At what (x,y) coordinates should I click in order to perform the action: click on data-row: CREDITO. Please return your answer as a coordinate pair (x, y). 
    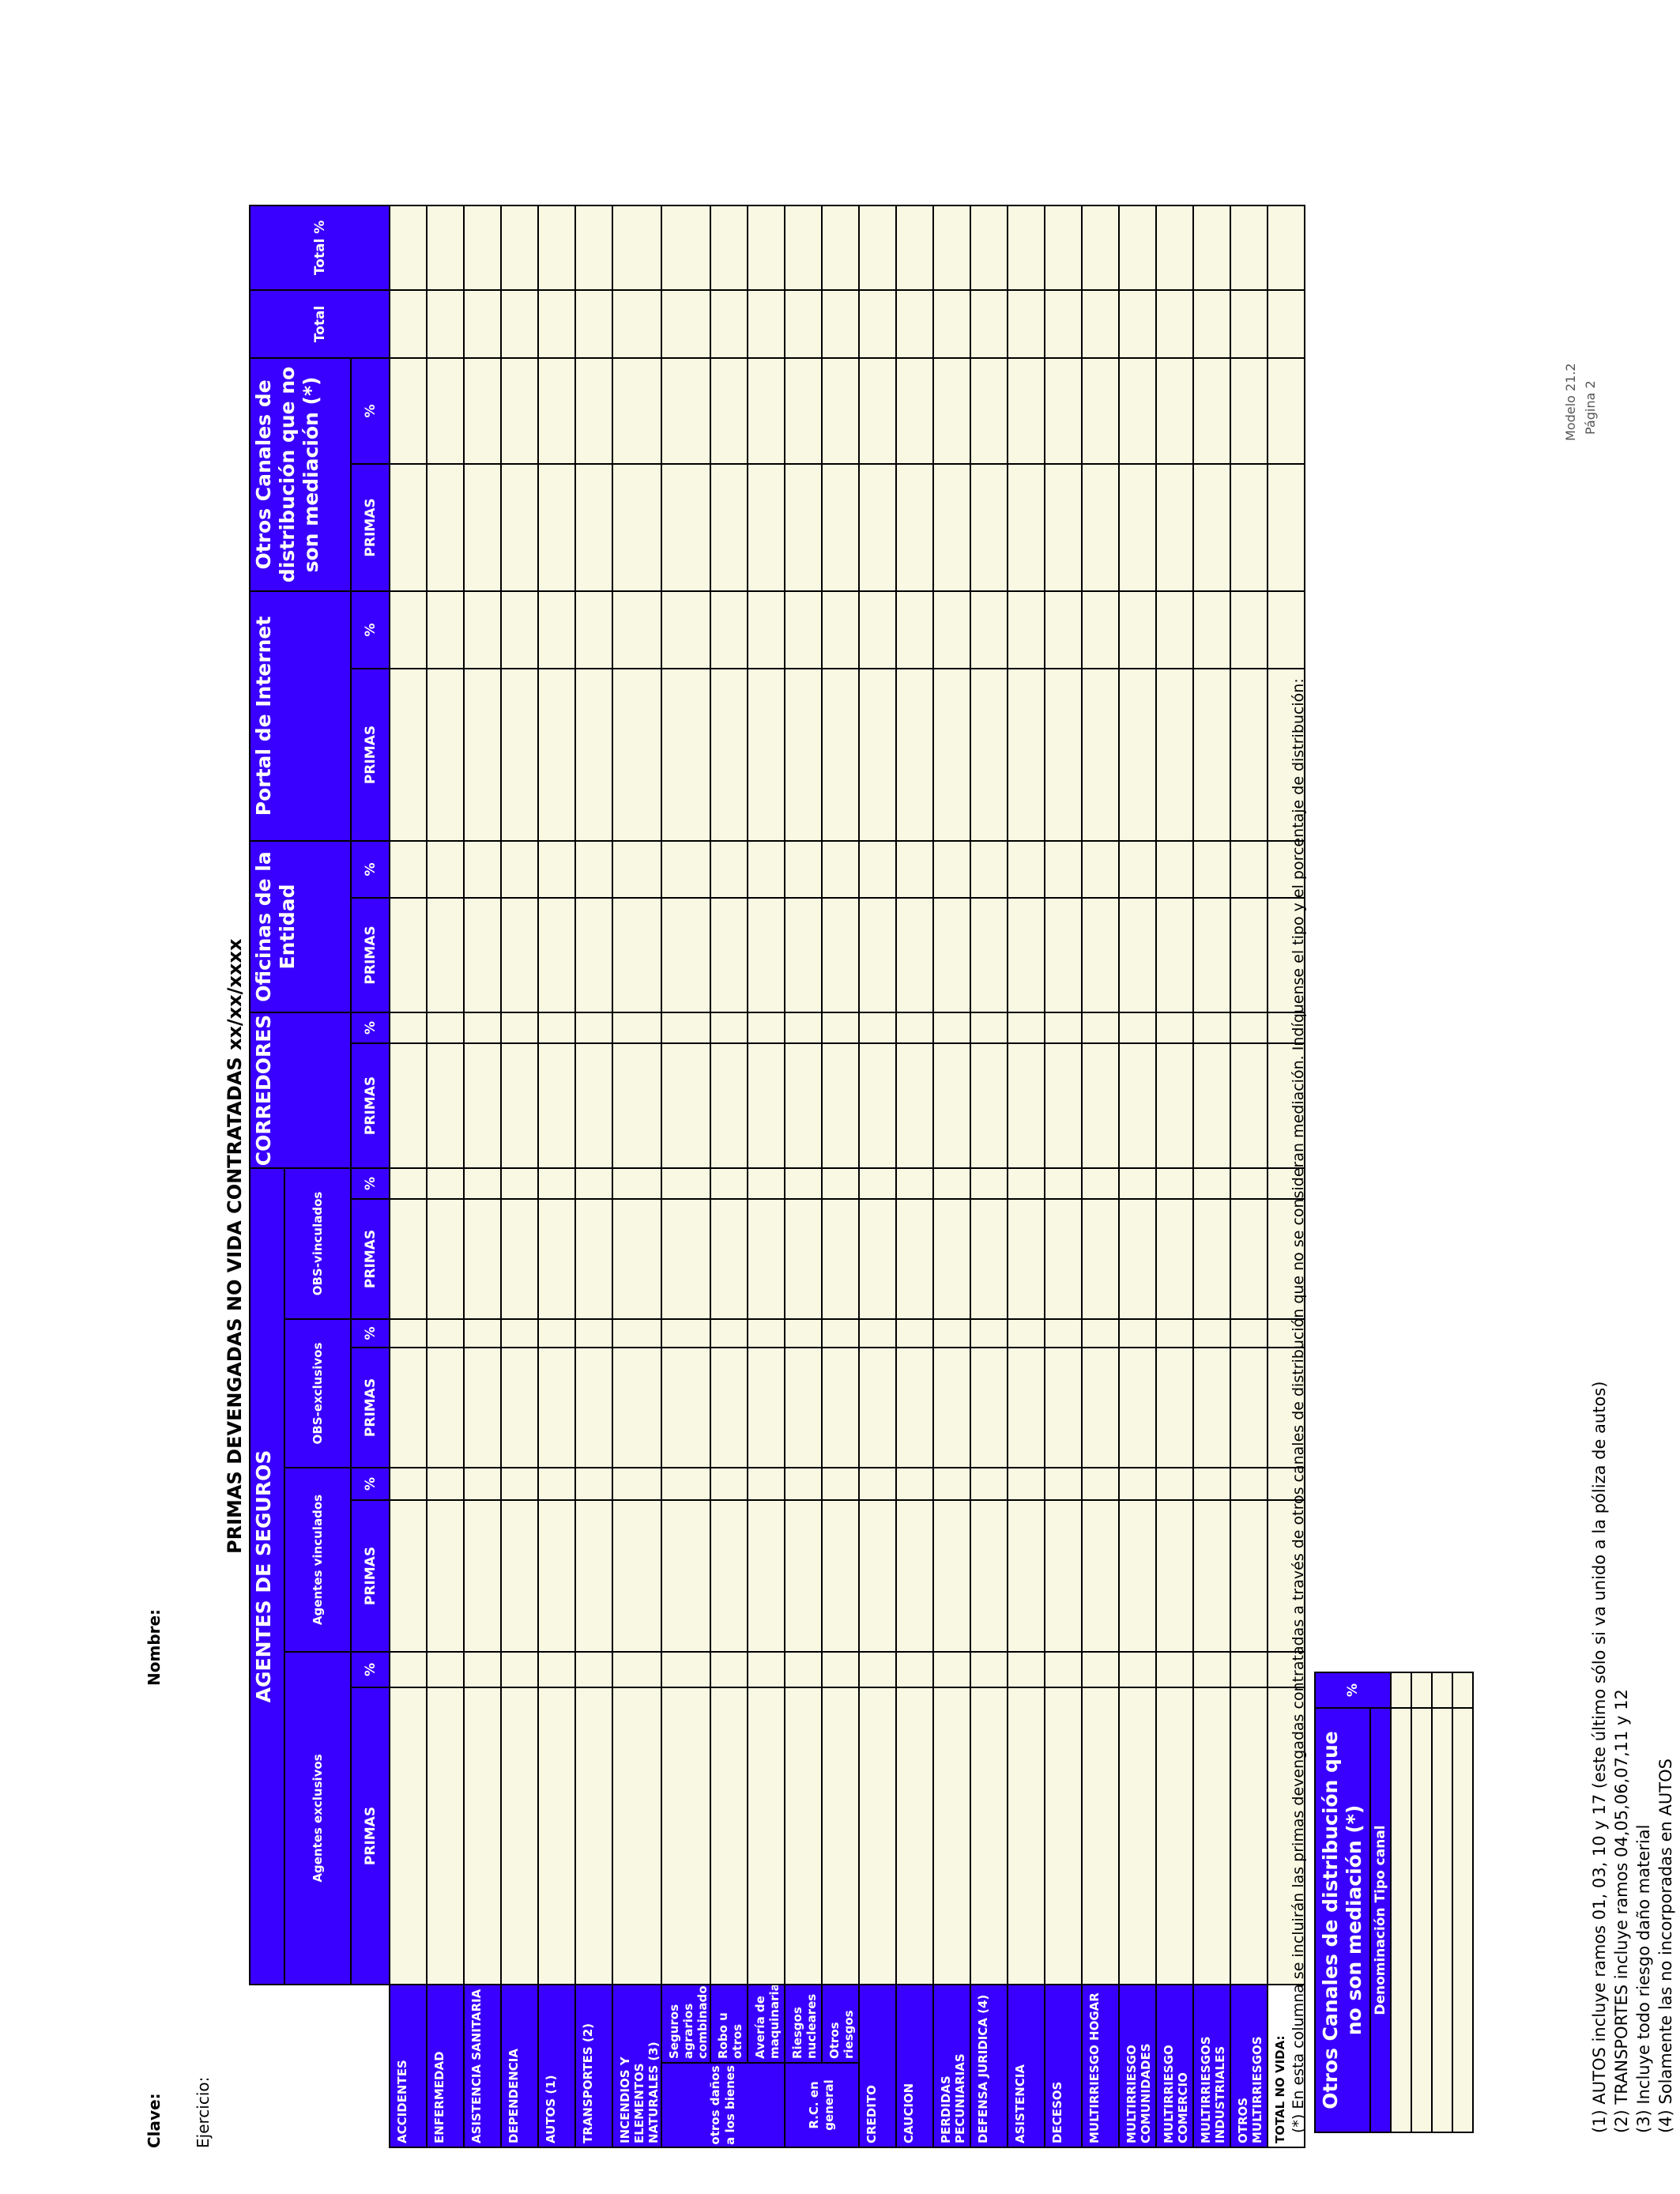
    Looking at the image, I should click on (877, 1176).